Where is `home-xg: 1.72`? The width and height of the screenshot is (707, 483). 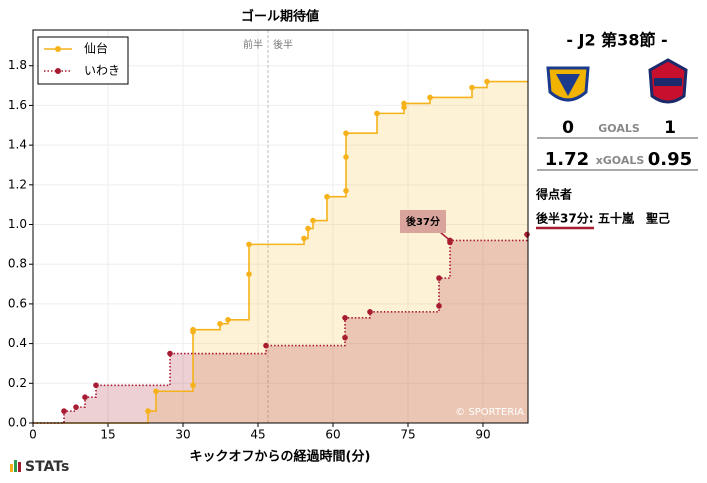 home-xg: 1.72 is located at coordinates (567, 159).